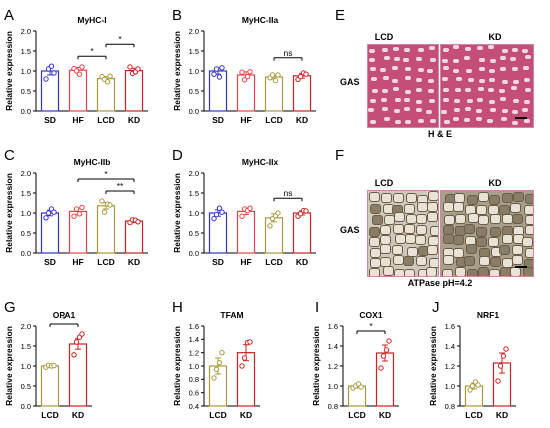  Describe the element at coordinates (403, 86) in the screenshot. I see `he-stain-image-lcd` at that location.